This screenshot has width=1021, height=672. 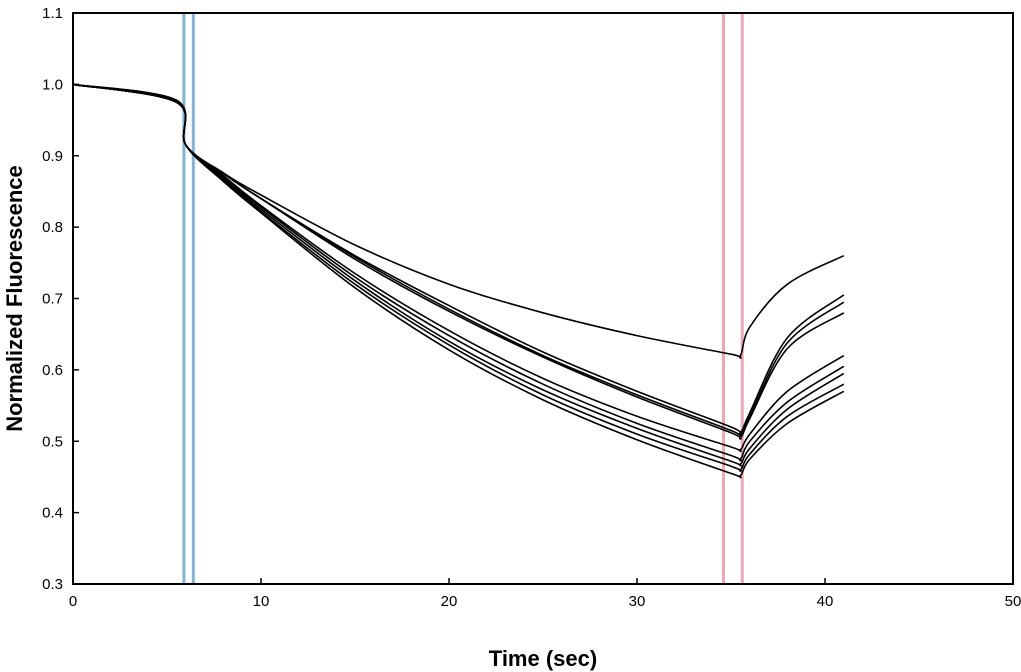 What do you see at coordinates (637, 601) in the screenshot?
I see `x-tick-label-3: 30` at bounding box center [637, 601].